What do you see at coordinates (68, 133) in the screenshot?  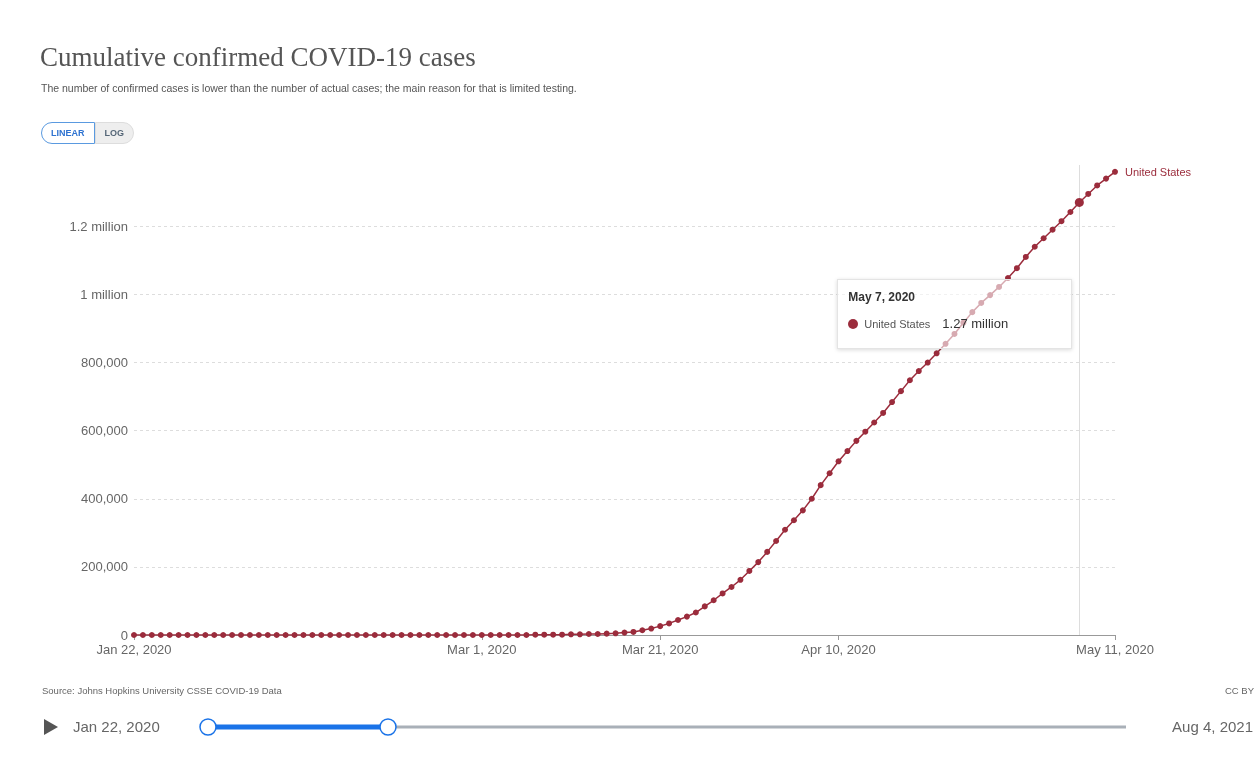 I see `text: LINEAR` at bounding box center [68, 133].